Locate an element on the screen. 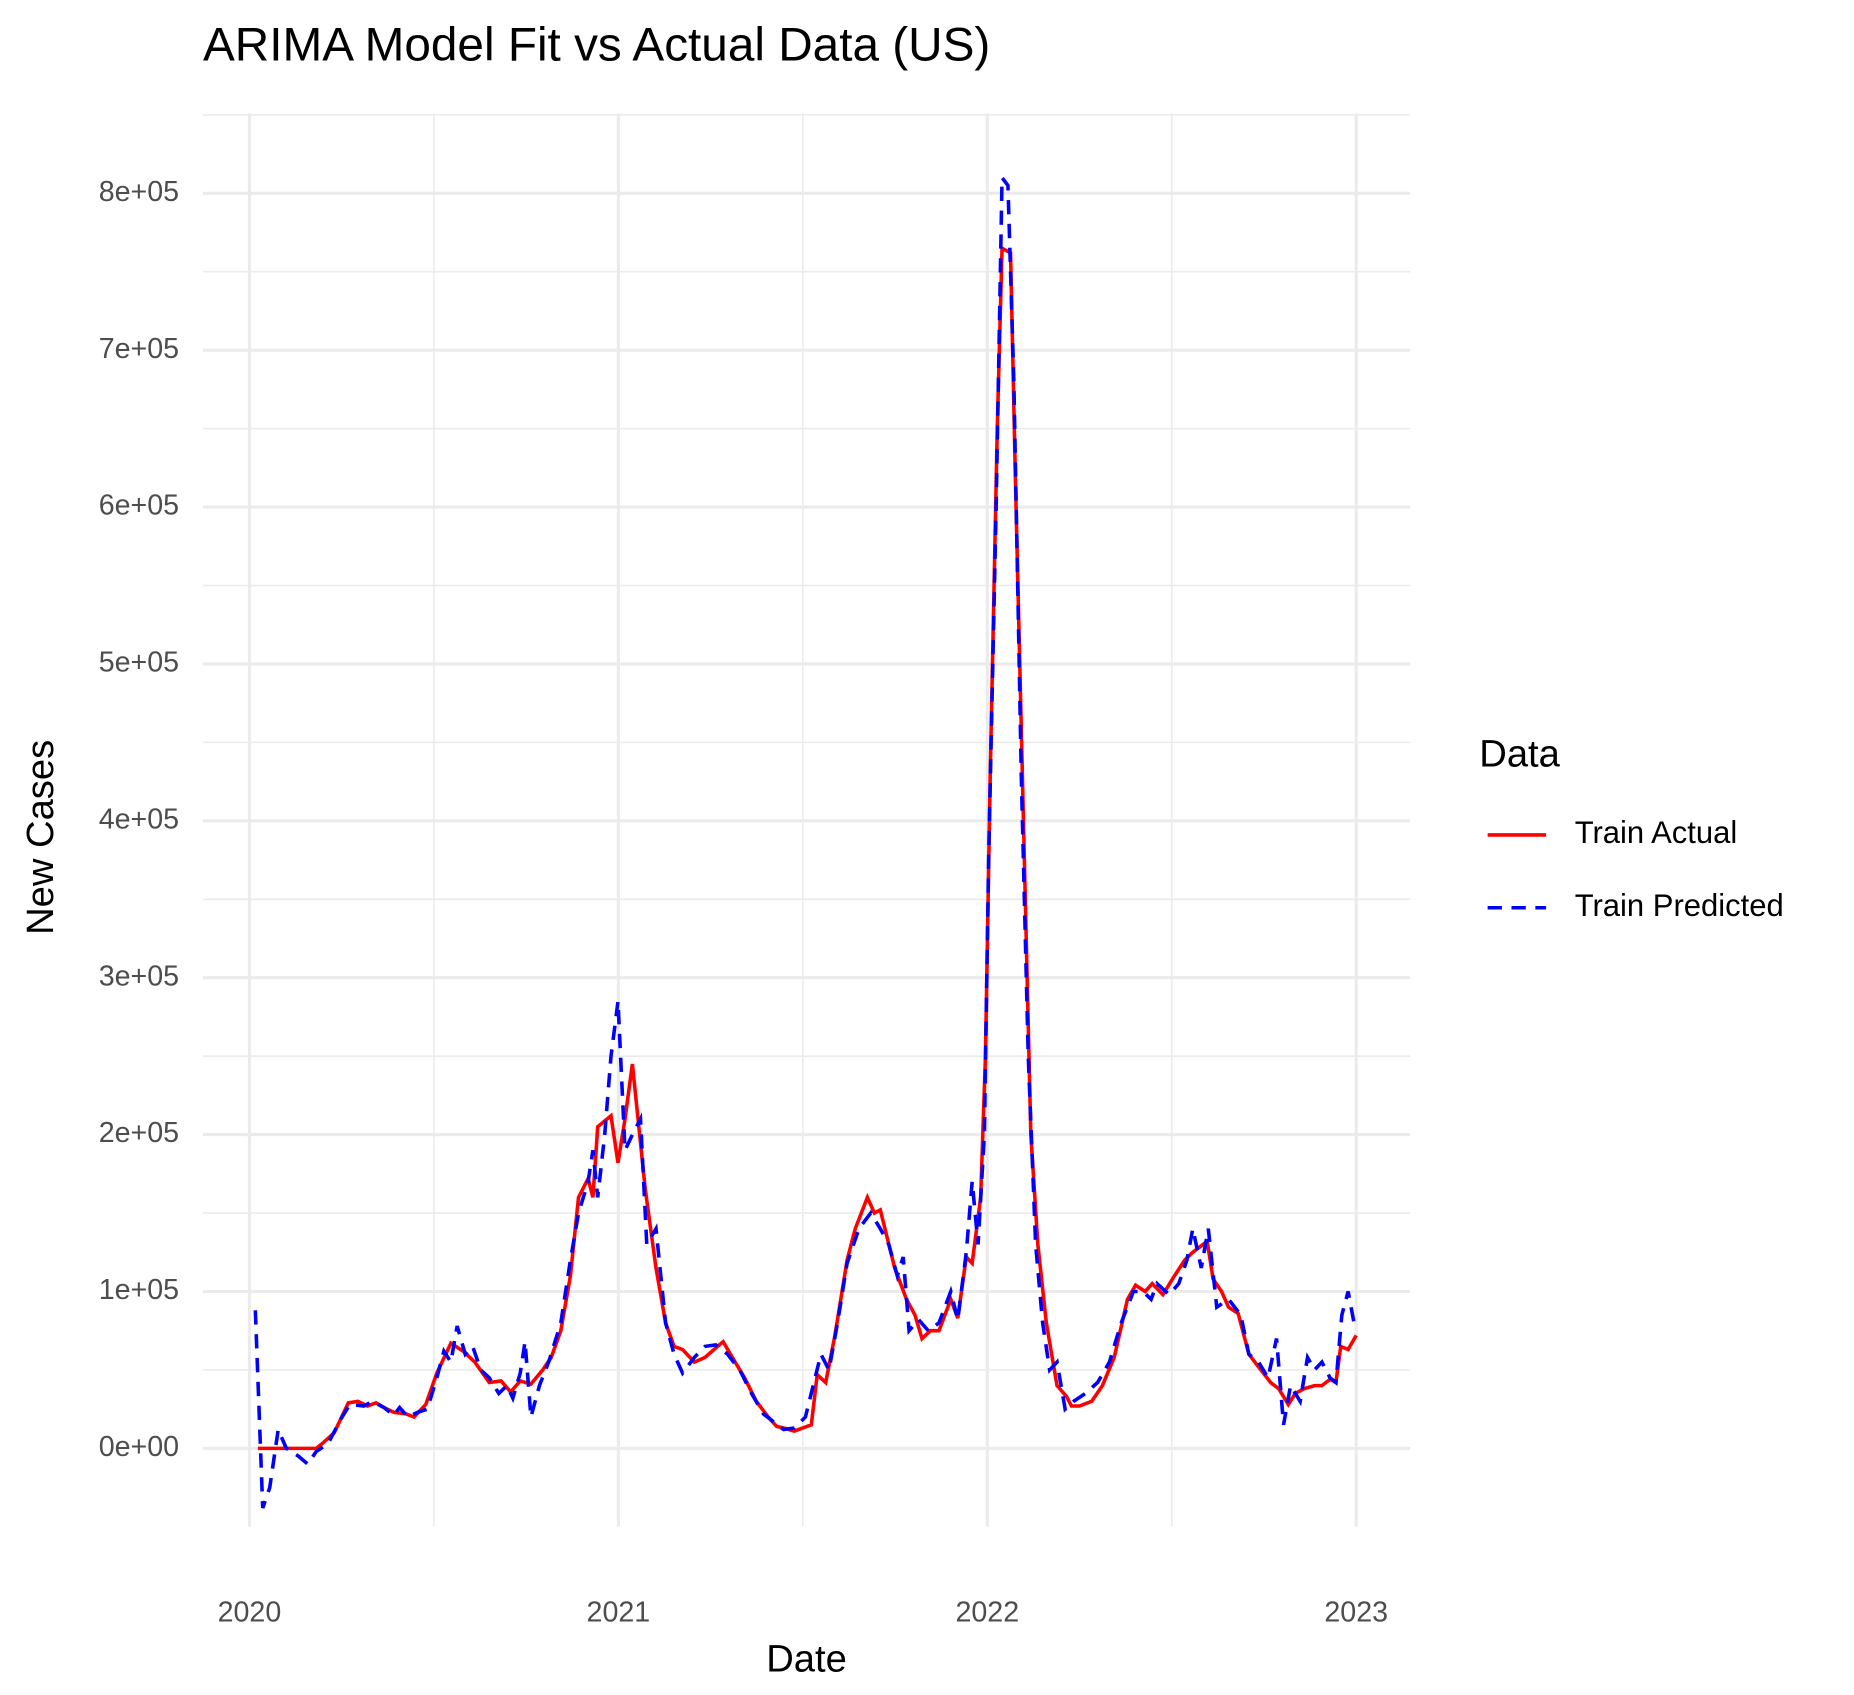 The width and height of the screenshot is (1854, 1695). y-tick-label: 4e+05 is located at coordinates (139, 819).